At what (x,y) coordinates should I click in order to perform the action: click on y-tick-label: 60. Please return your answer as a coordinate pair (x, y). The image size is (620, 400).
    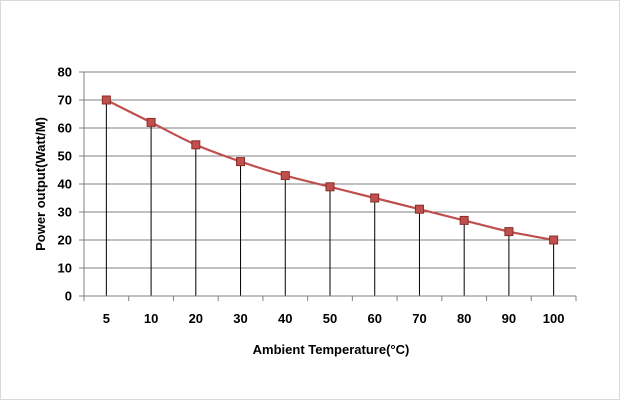
    Looking at the image, I should click on (65, 128).